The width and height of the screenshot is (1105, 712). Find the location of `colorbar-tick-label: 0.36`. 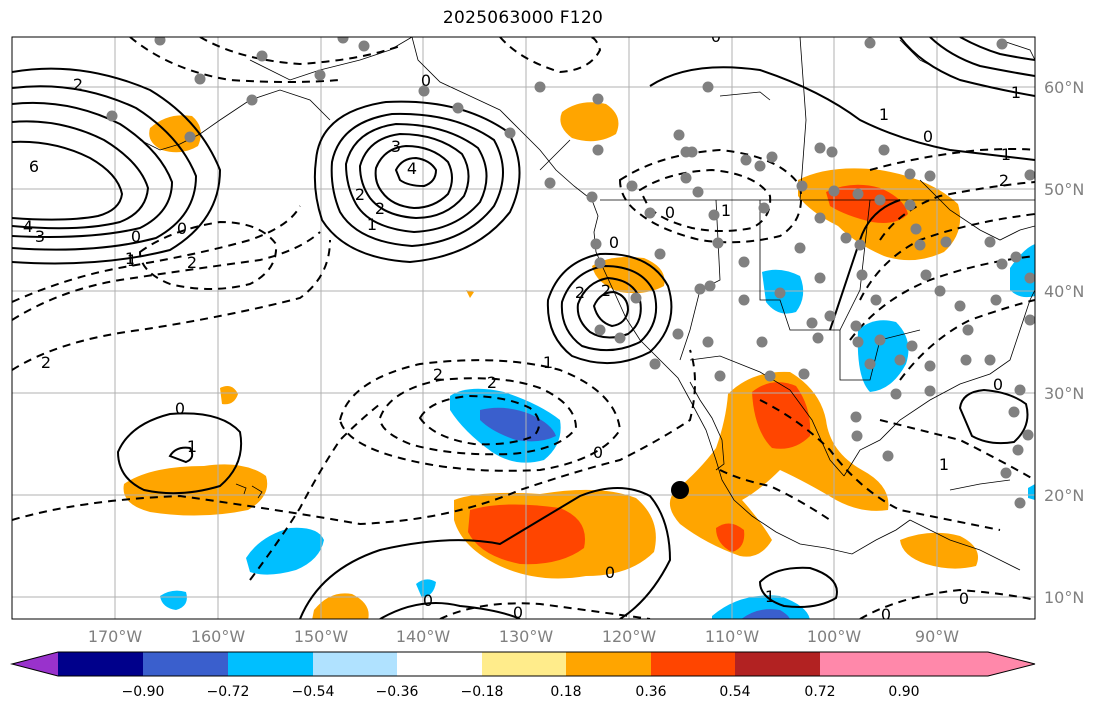

colorbar-tick-label: 0.36 is located at coordinates (650, 692).